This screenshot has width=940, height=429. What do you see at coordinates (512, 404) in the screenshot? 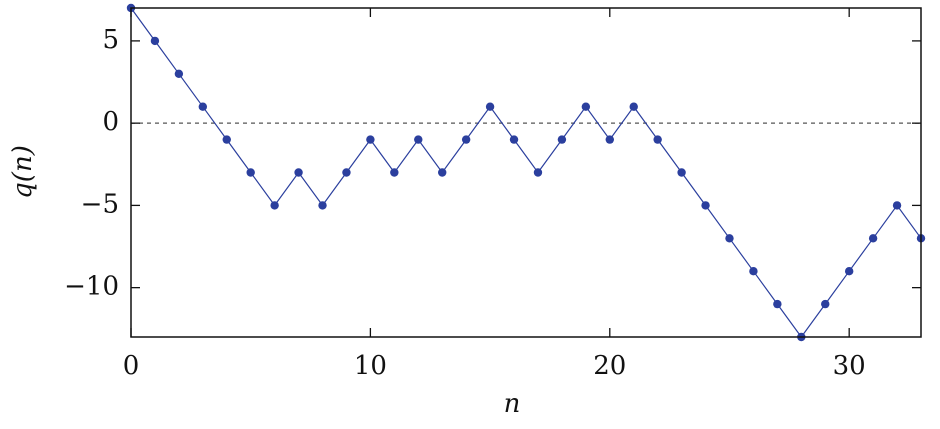
I see `x-axis-label: n` at bounding box center [512, 404].